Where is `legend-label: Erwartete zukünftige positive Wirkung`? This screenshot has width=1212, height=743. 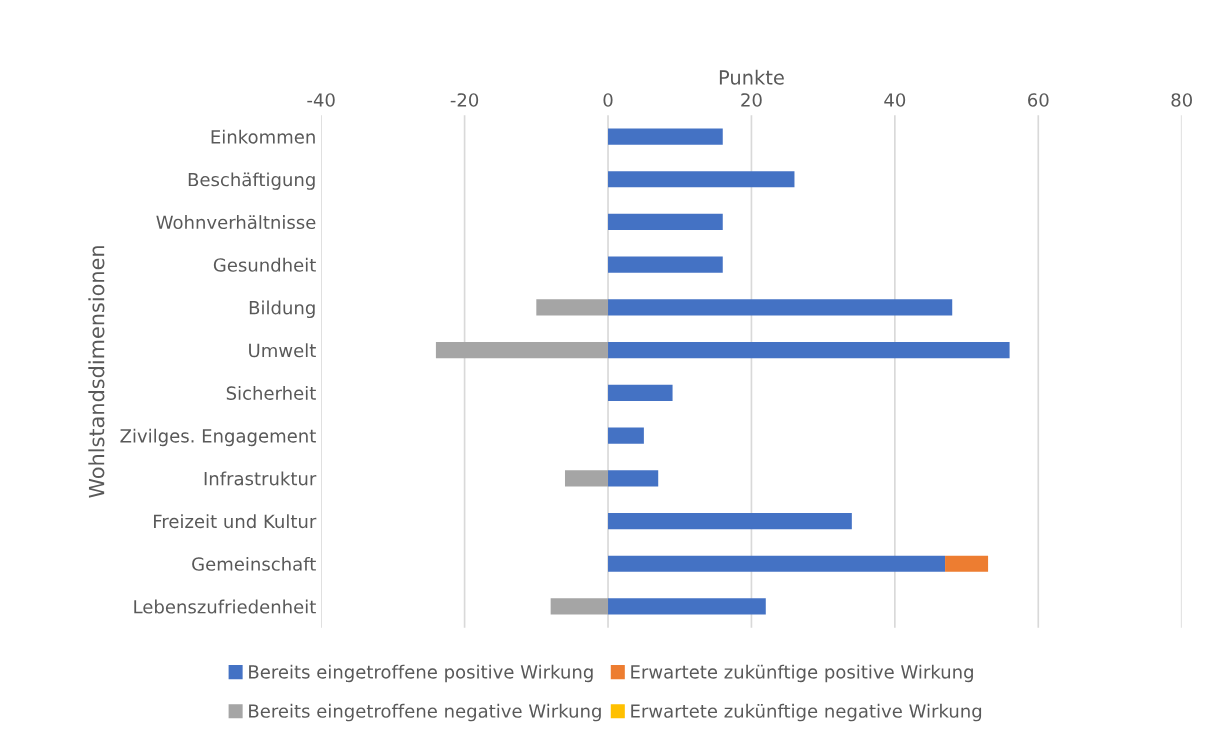
legend-label: Erwartete zukünftige positive Wirkung is located at coordinates (802, 673).